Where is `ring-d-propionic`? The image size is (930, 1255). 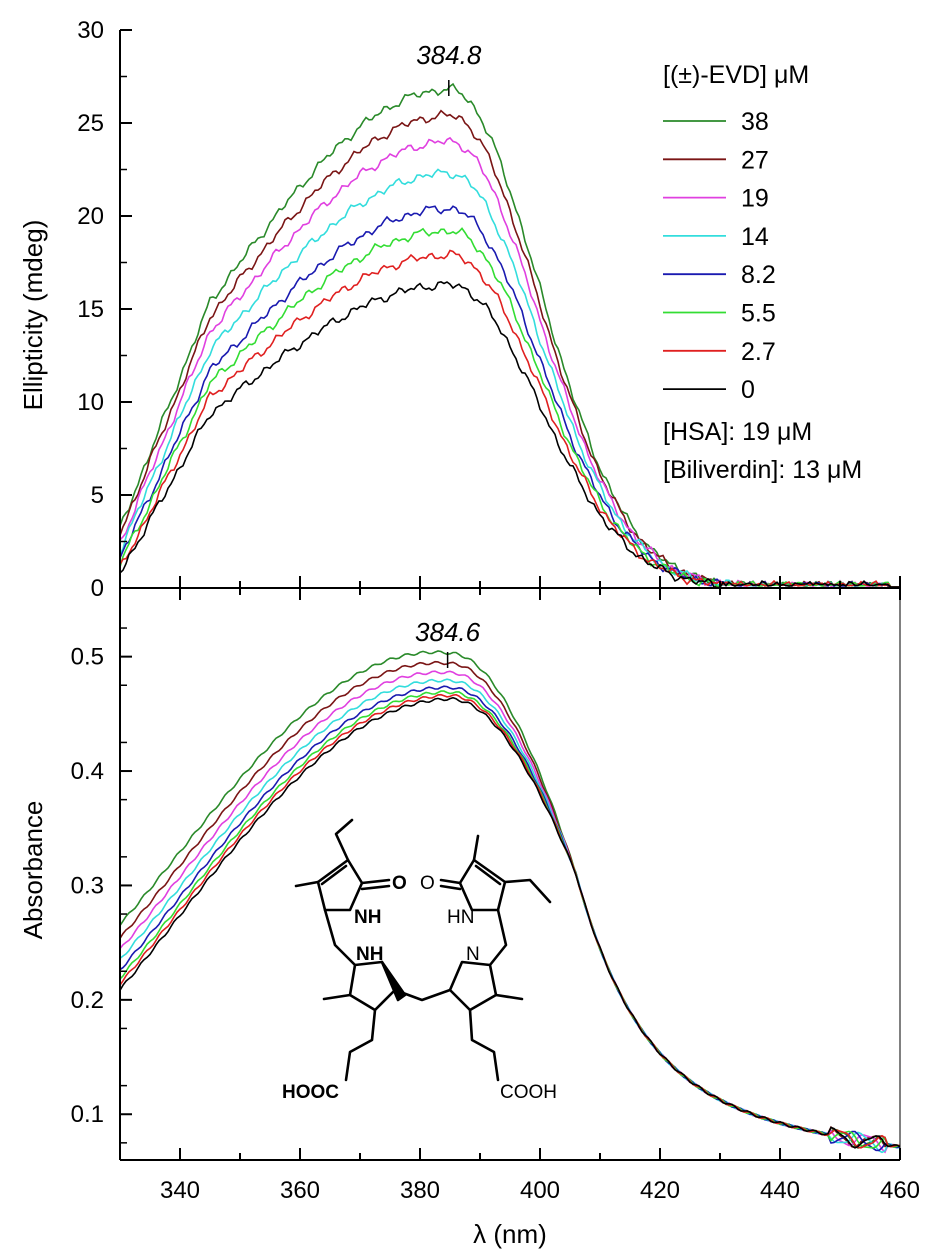
ring-d-propionic is located at coordinates (484, 1045).